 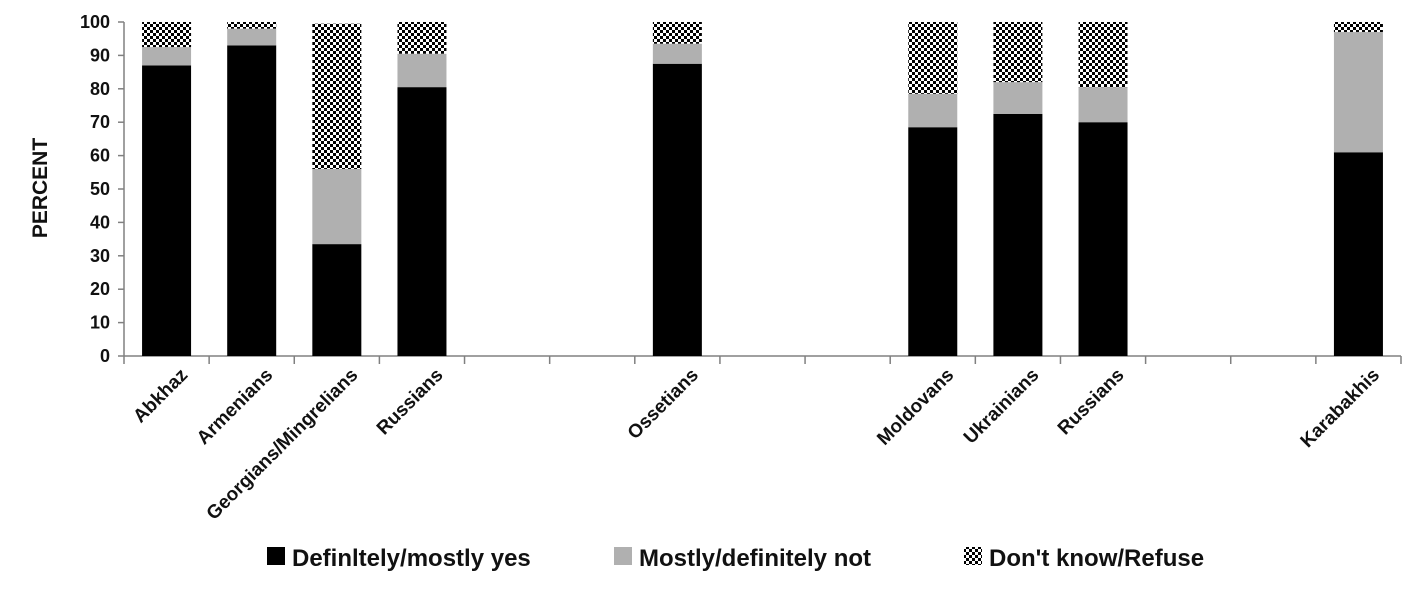 What do you see at coordinates (973, 556) in the screenshot?
I see `legend-swatch-dontknow` at bounding box center [973, 556].